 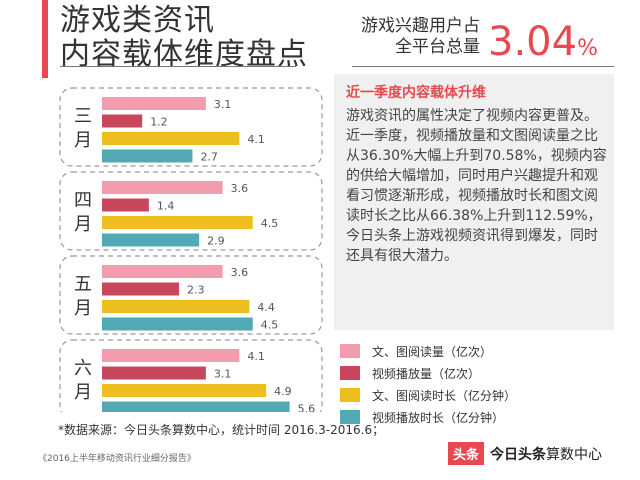 What do you see at coordinates (184, 54) in the screenshot?
I see `page-title-line2: 内容载体维度盘点` at bounding box center [184, 54].